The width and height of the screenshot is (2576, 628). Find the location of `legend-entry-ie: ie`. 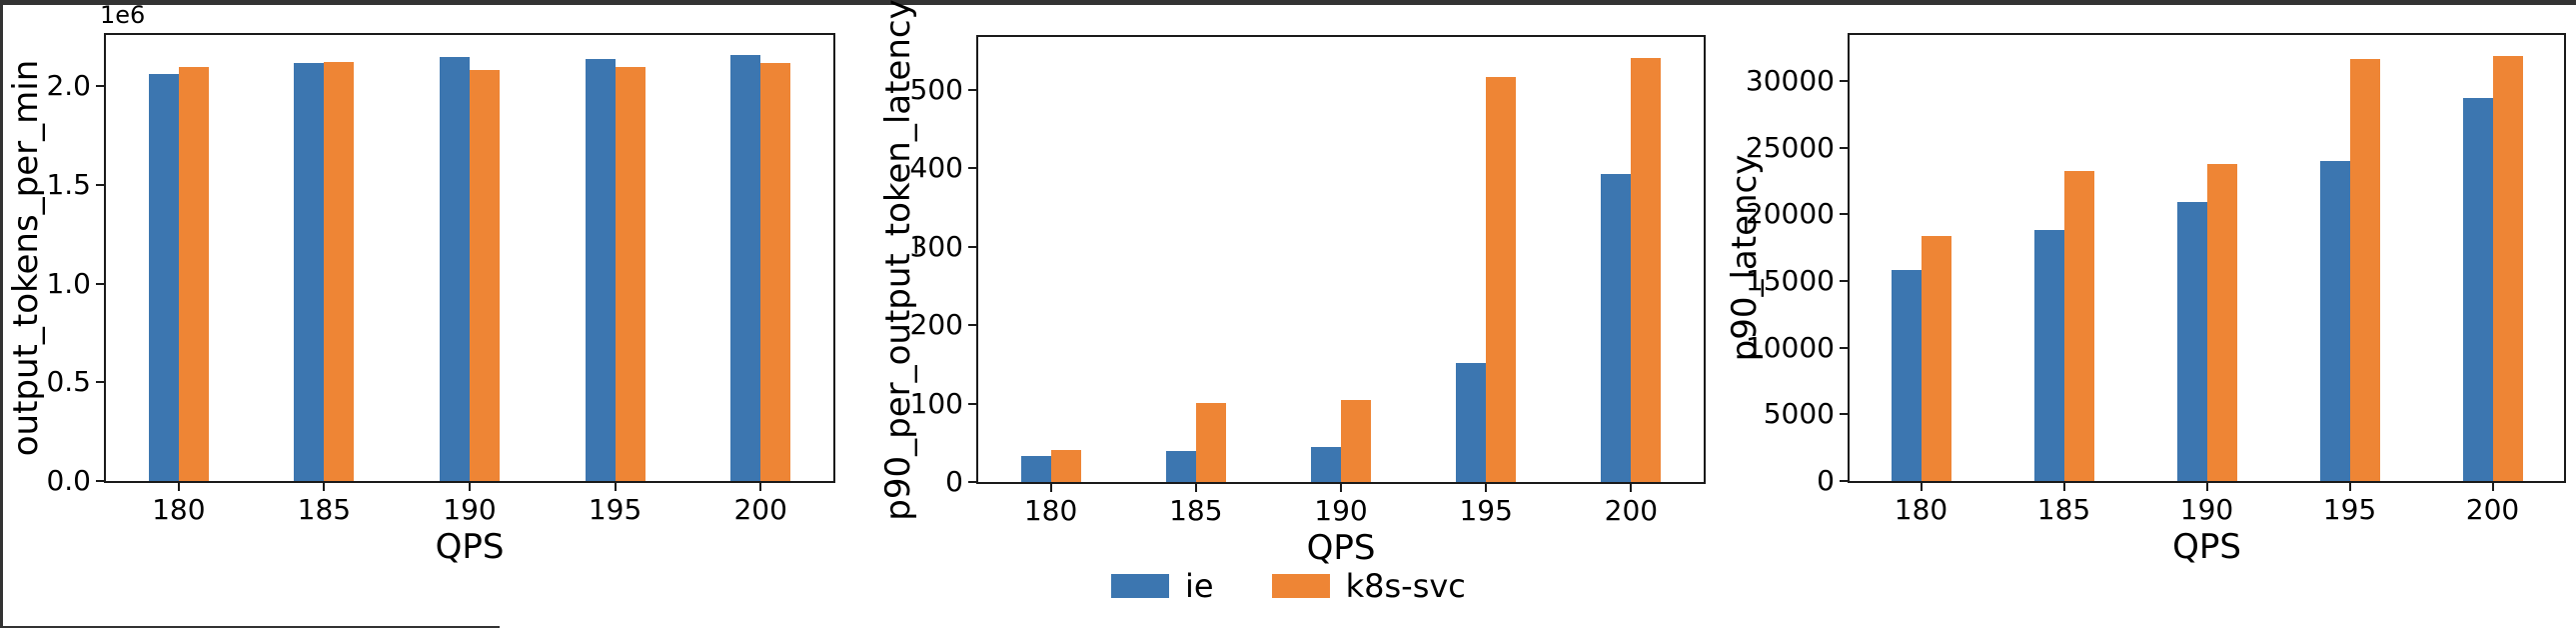

legend-entry-ie: ie is located at coordinates (1162, 586).